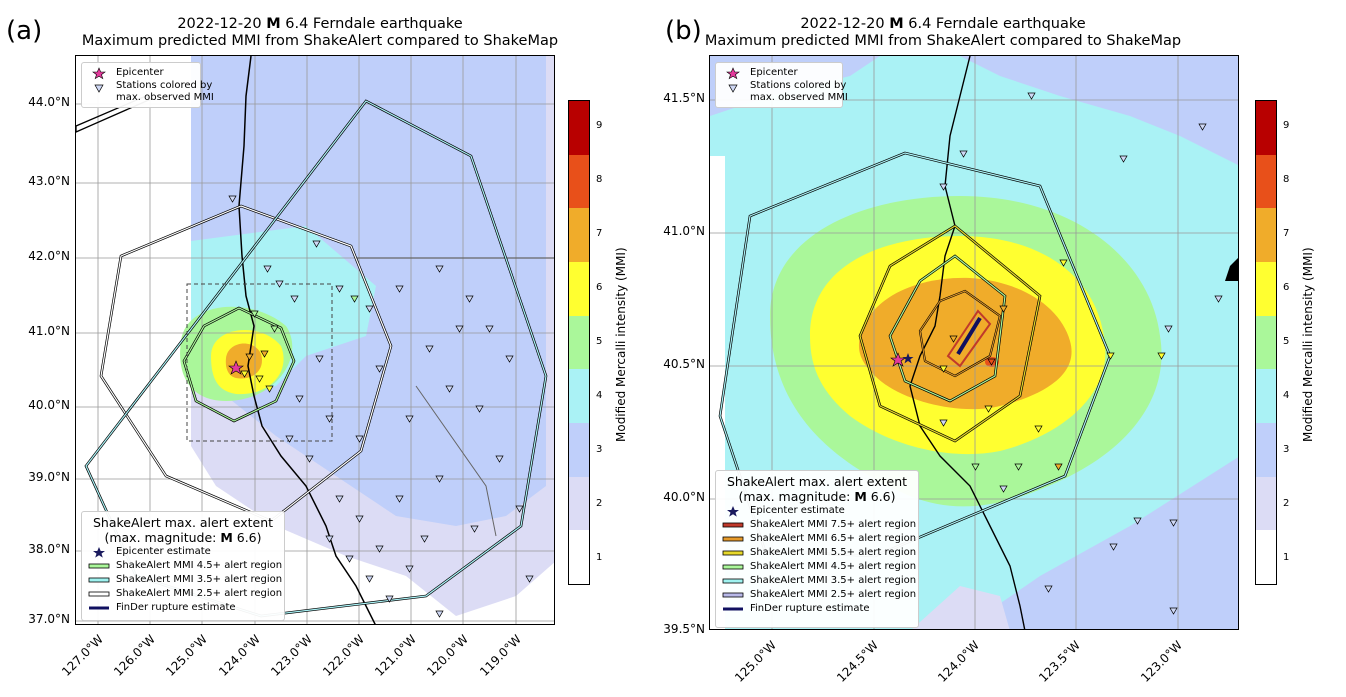  I want to click on title-event: 6.4 Ferndale earthquake, so click(994, 24).